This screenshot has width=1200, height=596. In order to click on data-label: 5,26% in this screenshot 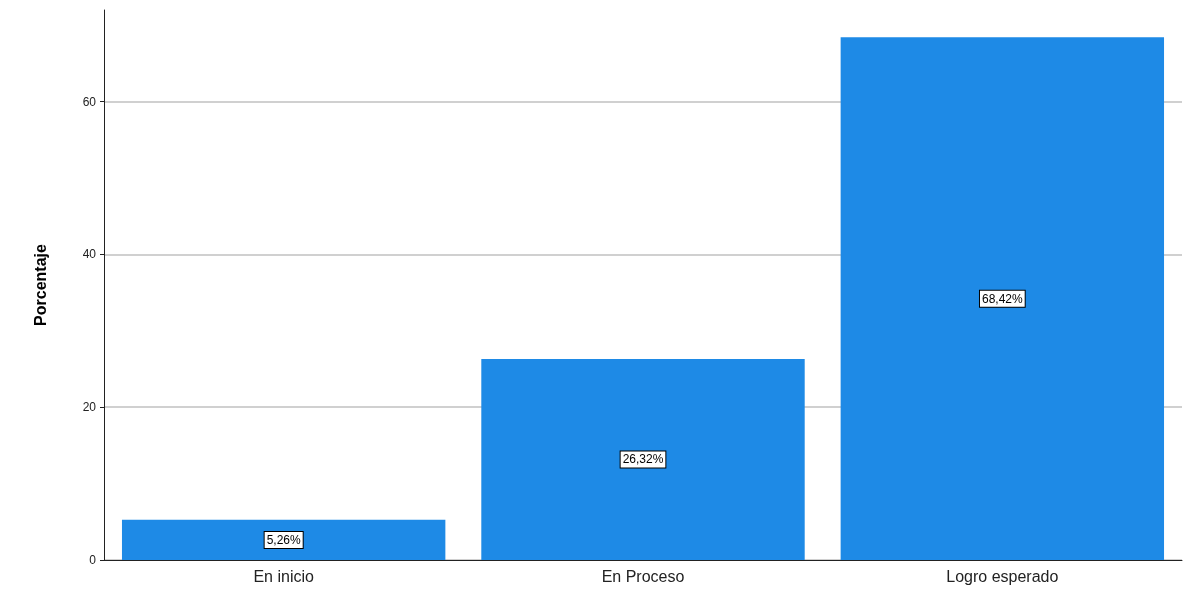, I will do `click(284, 539)`.